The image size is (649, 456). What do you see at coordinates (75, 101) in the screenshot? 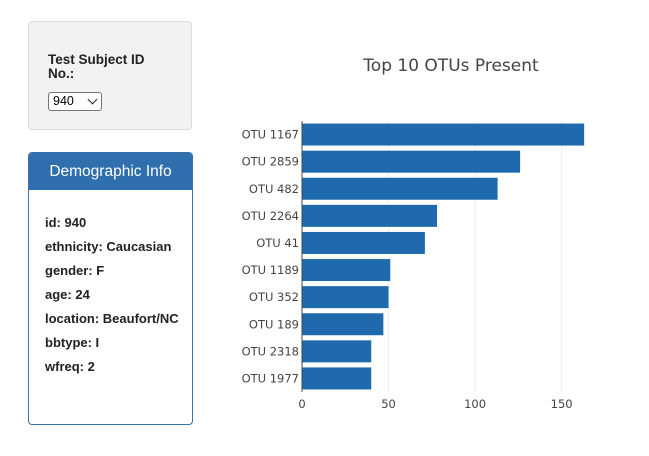
I see `subject-id-dropdown: 940` at bounding box center [75, 101].